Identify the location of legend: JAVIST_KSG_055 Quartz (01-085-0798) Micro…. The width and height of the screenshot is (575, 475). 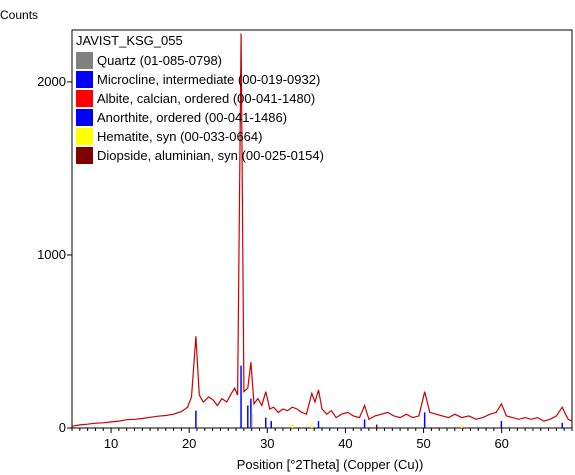
(200, 98).